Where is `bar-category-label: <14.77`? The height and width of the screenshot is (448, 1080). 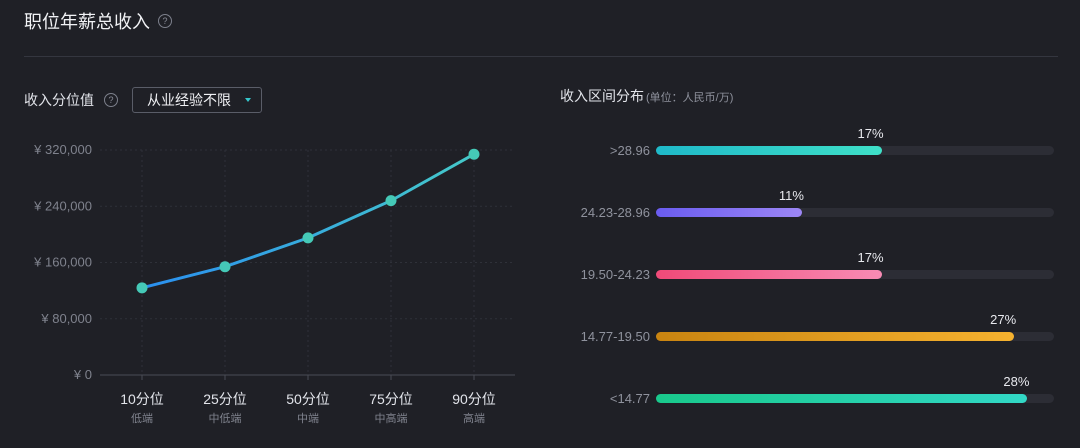
bar-category-label: <14.77 is located at coordinates (629, 398).